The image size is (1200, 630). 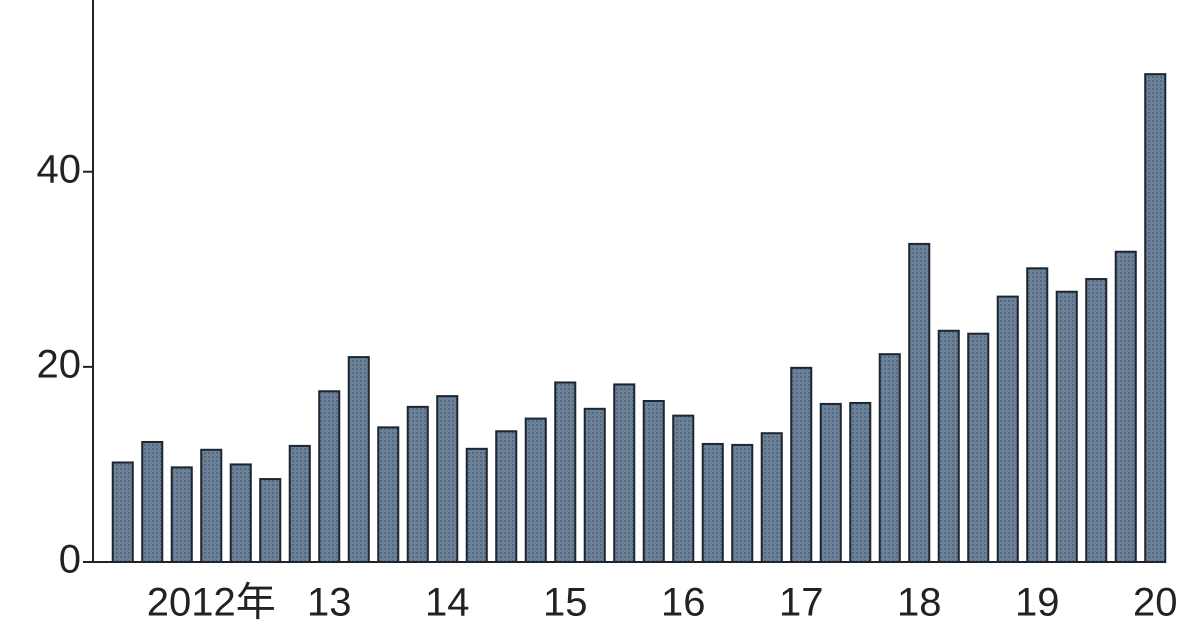 What do you see at coordinates (59, 364) in the screenshot?
I see `y-tick-label: 20` at bounding box center [59, 364].